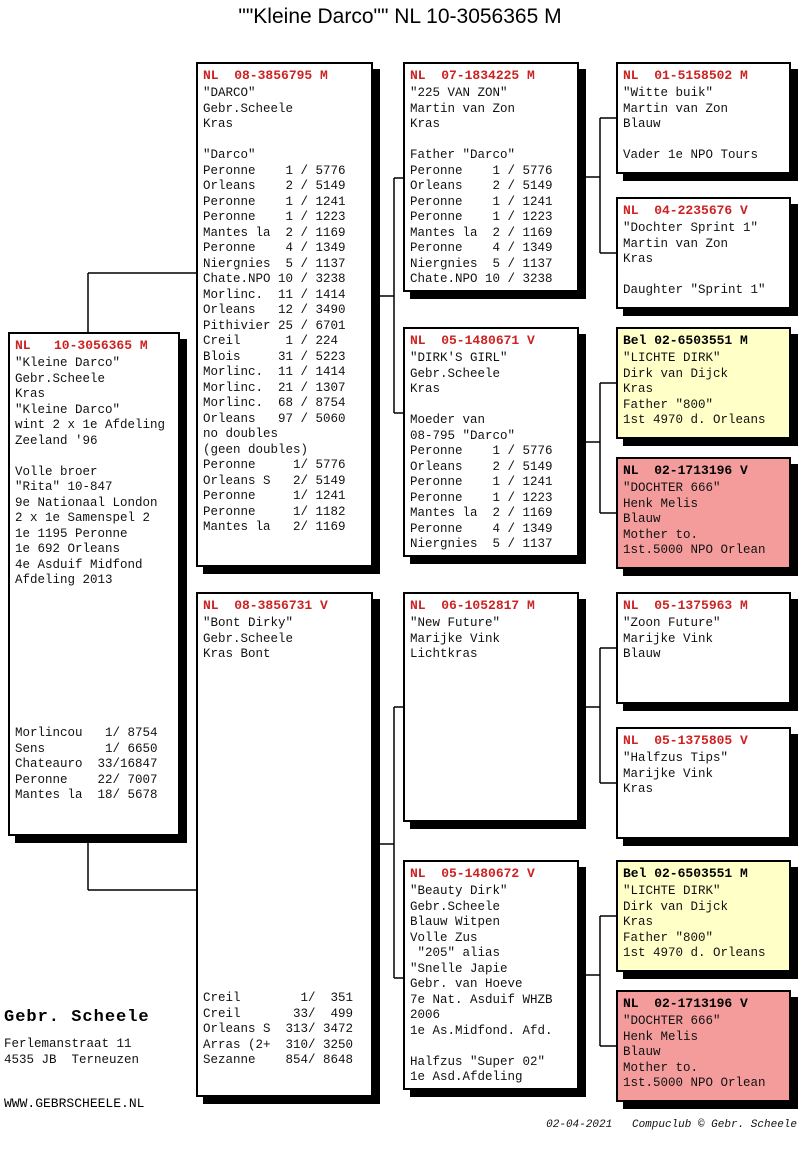  What do you see at coordinates (472, 873) in the screenshot?
I see `ring-number: NL 05-1480672 V` at bounding box center [472, 873].